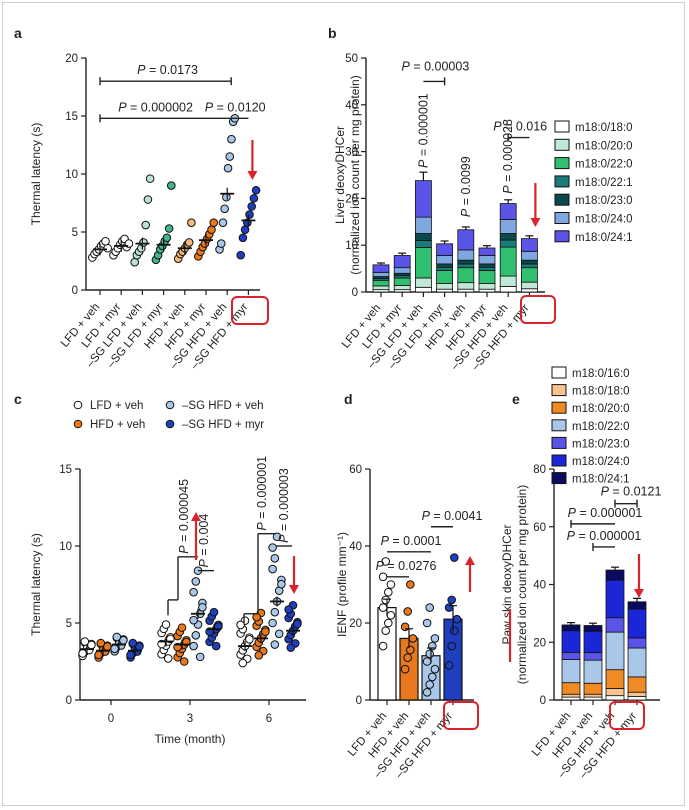 This screenshot has width=689, height=810. Describe the element at coordinates (604, 238) in the screenshot. I see `panel-b-legend-label: m18:0/24:1` at that location.